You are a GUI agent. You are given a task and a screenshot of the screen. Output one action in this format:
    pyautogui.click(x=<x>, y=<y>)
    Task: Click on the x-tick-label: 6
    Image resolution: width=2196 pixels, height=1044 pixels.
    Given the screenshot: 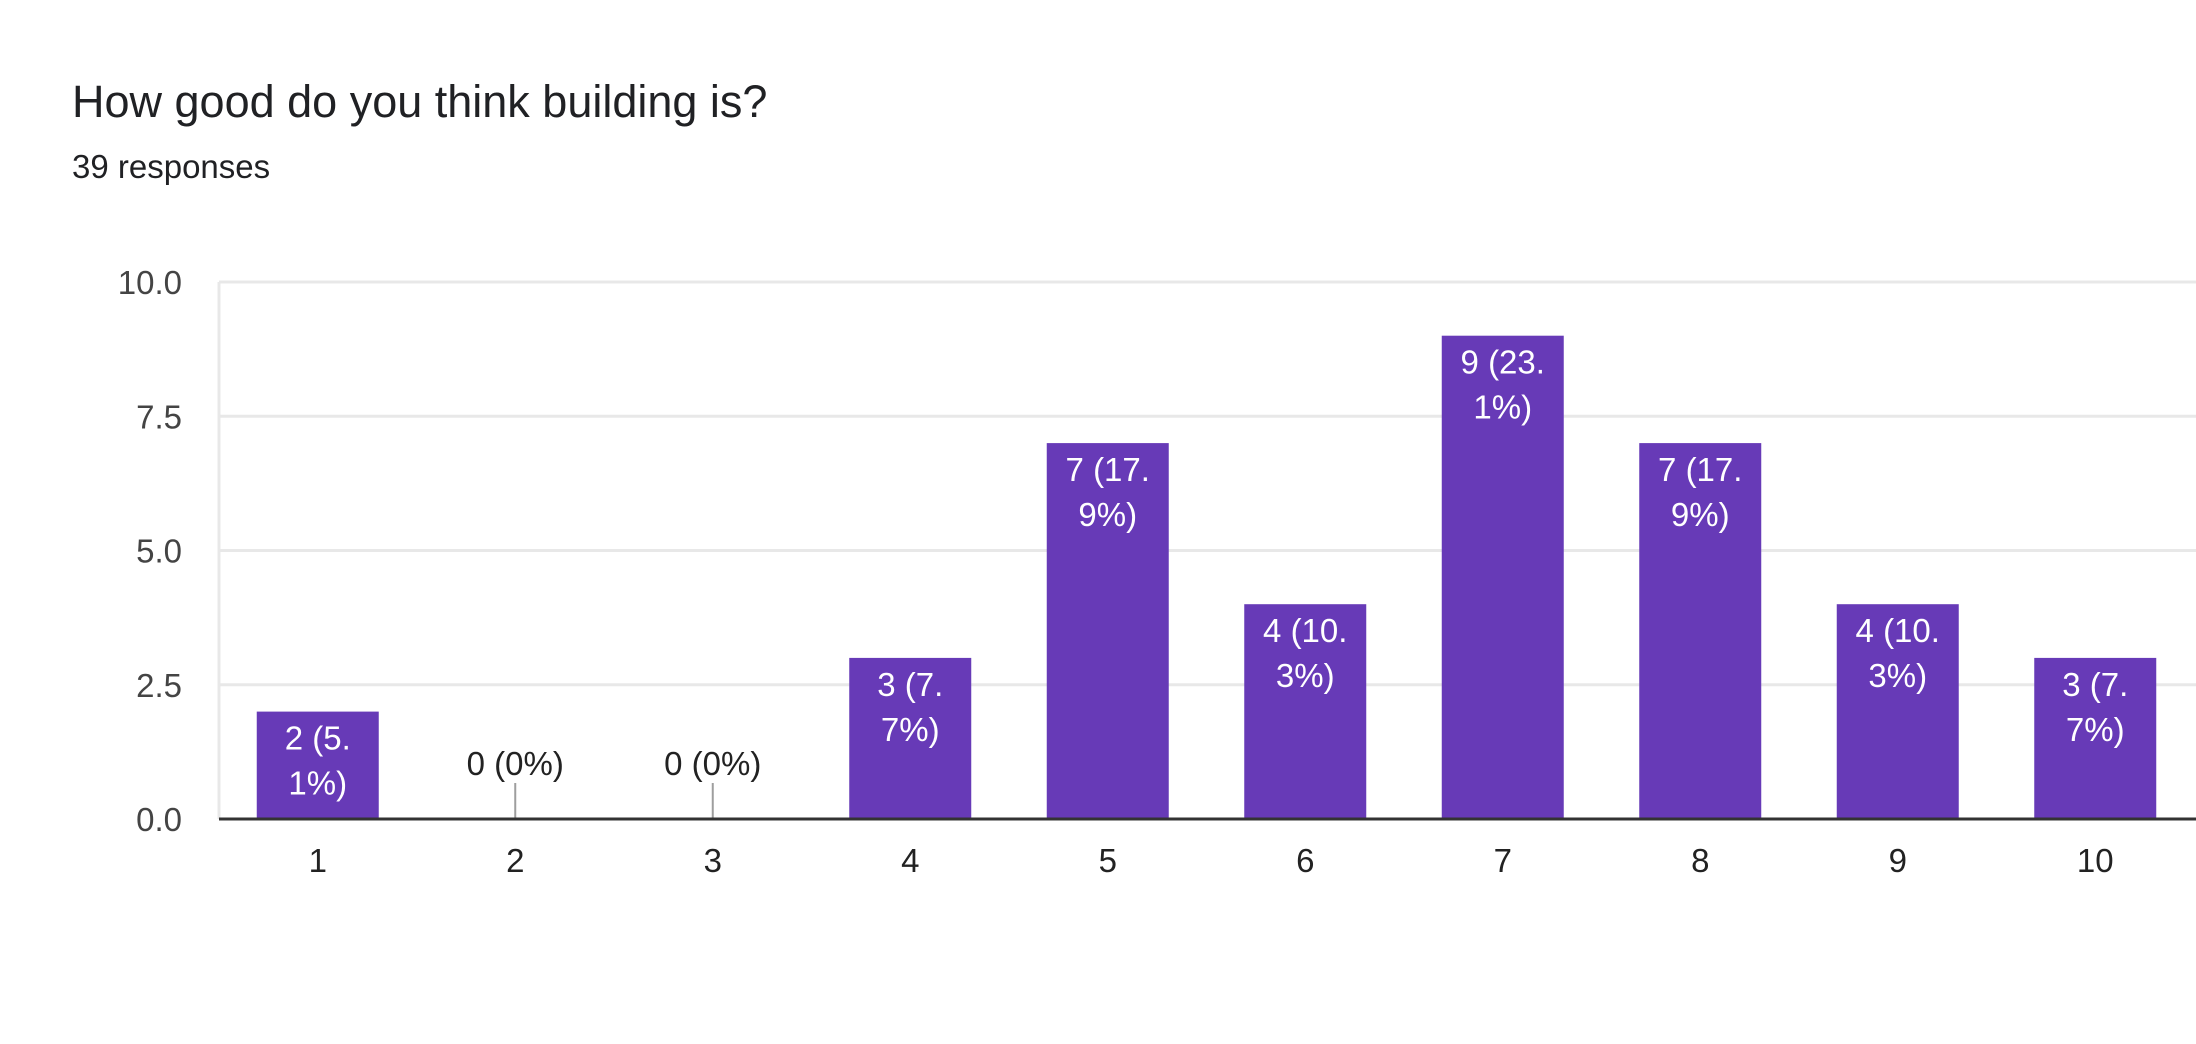 What is the action you would take?
    pyautogui.click(x=1305, y=860)
    